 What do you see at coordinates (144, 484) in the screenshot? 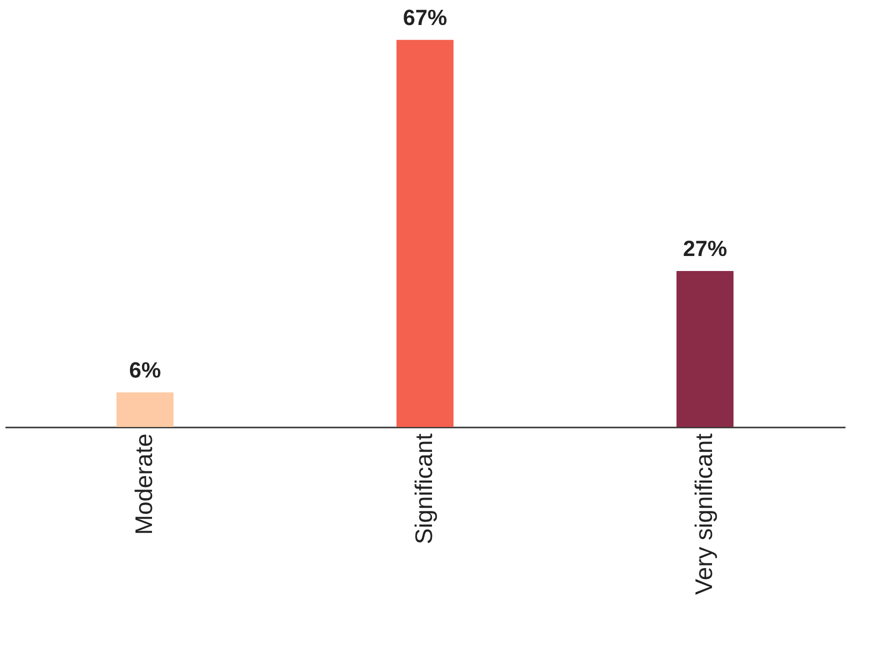
I see `x-tick-label: Moderate` at bounding box center [144, 484].